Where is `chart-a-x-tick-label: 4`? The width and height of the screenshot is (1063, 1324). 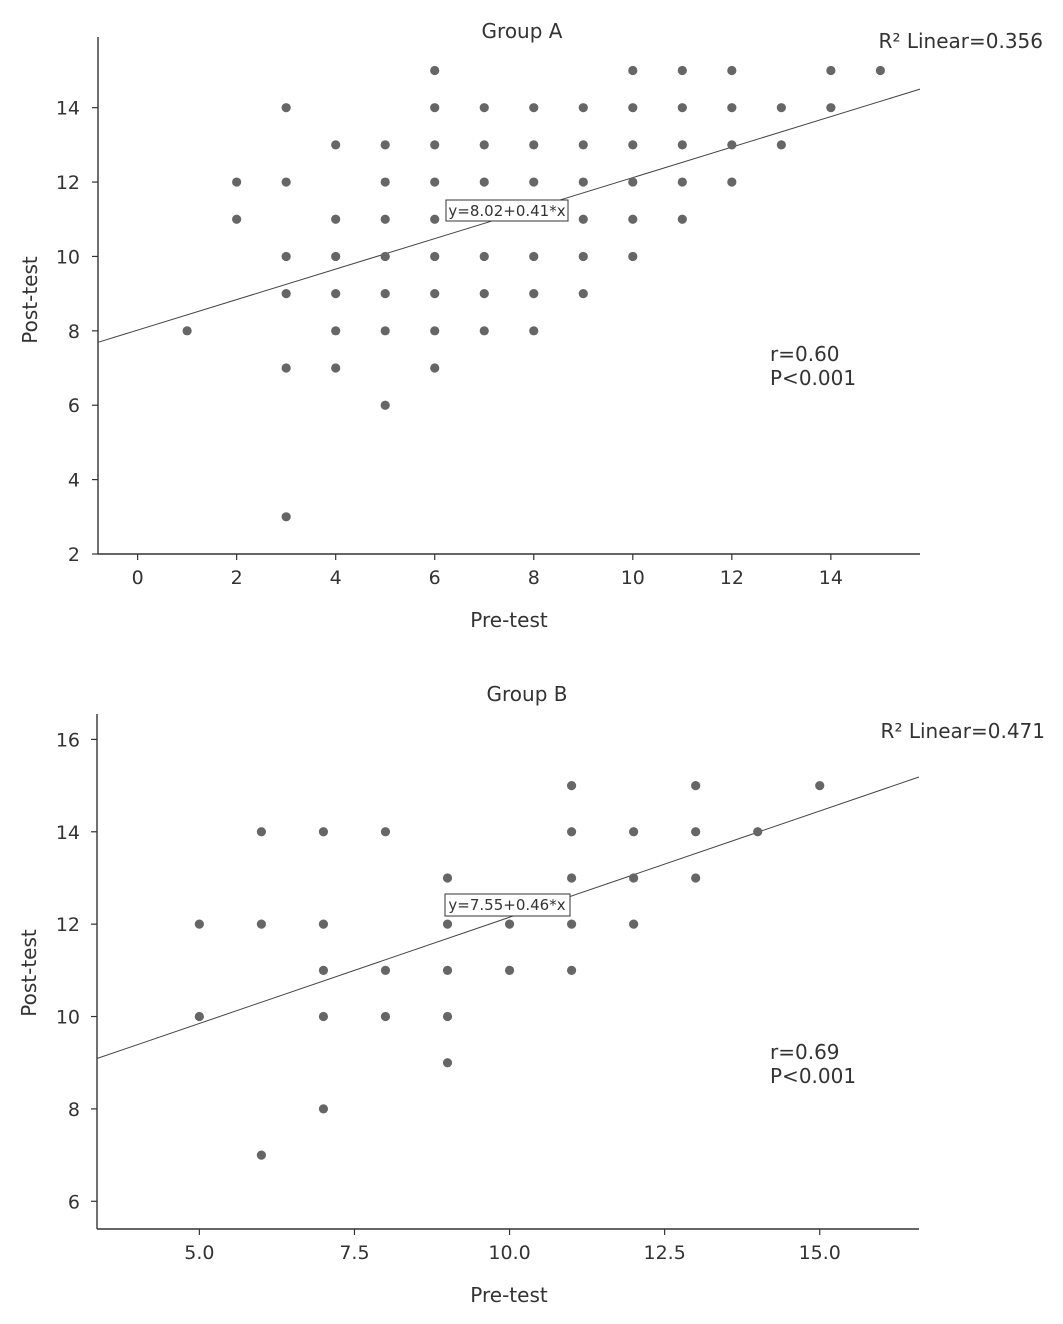 chart-a-x-tick-label: 4 is located at coordinates (336, 578).